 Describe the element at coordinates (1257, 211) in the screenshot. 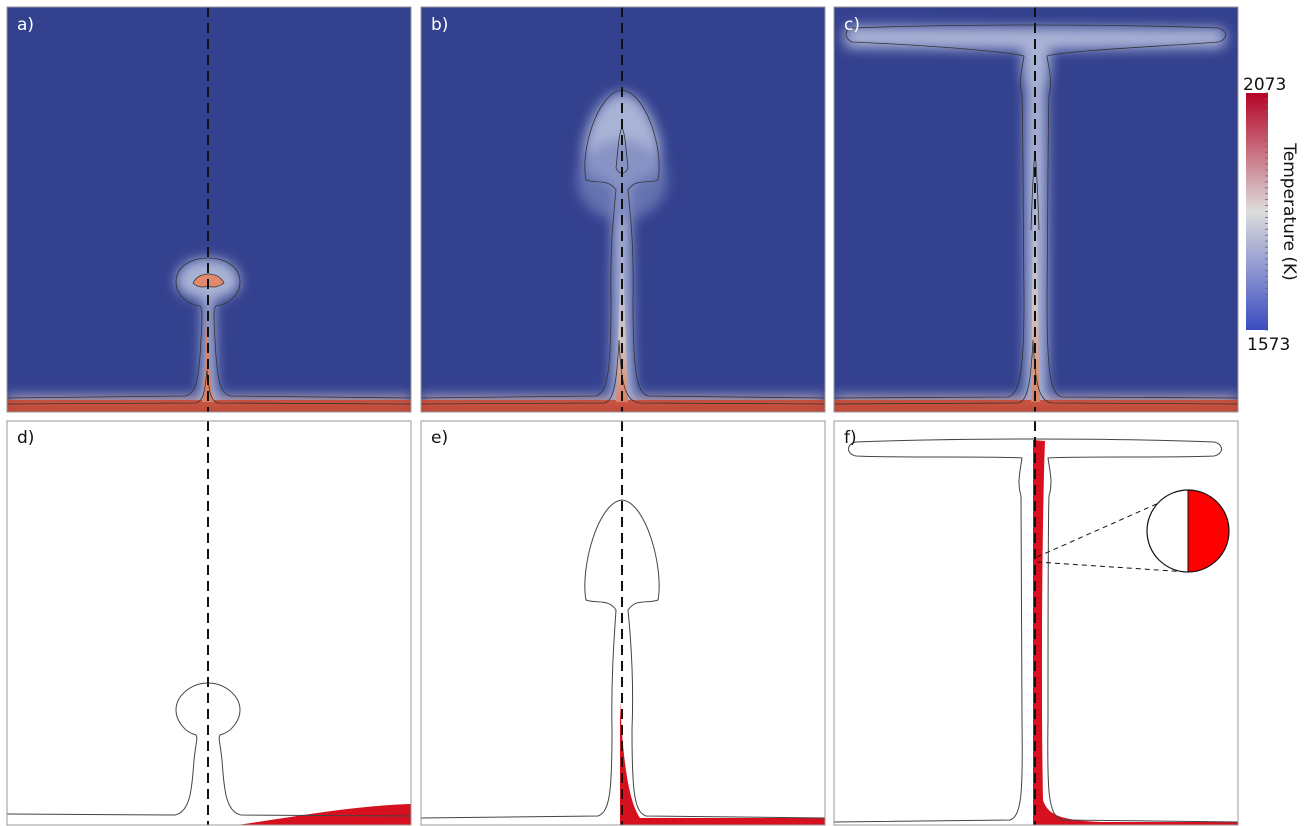

I see `colorbar-gradient` at that location.